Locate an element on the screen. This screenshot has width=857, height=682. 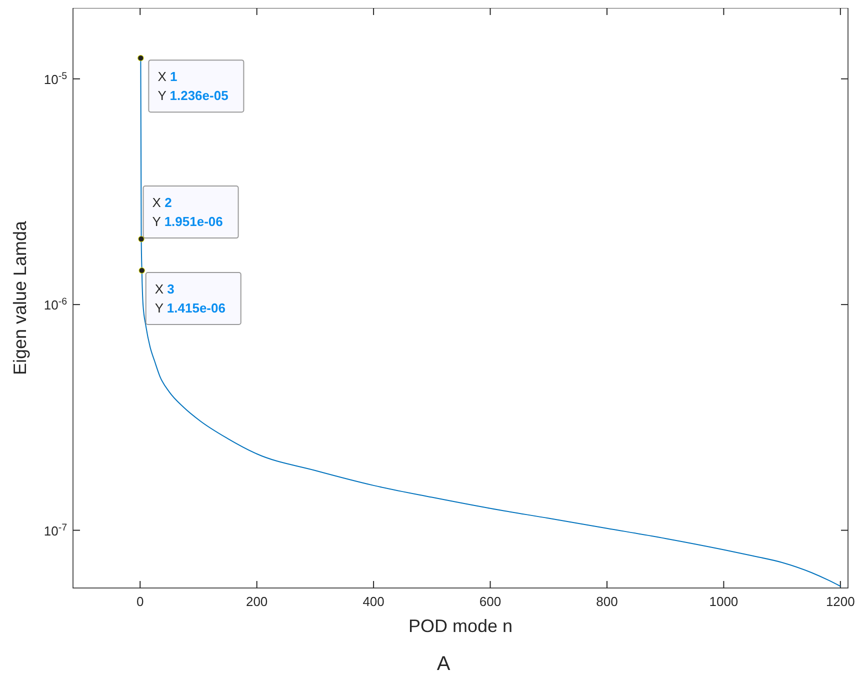
y-axis-title: Eigen value Lamda is located at coordinates (20, 298).